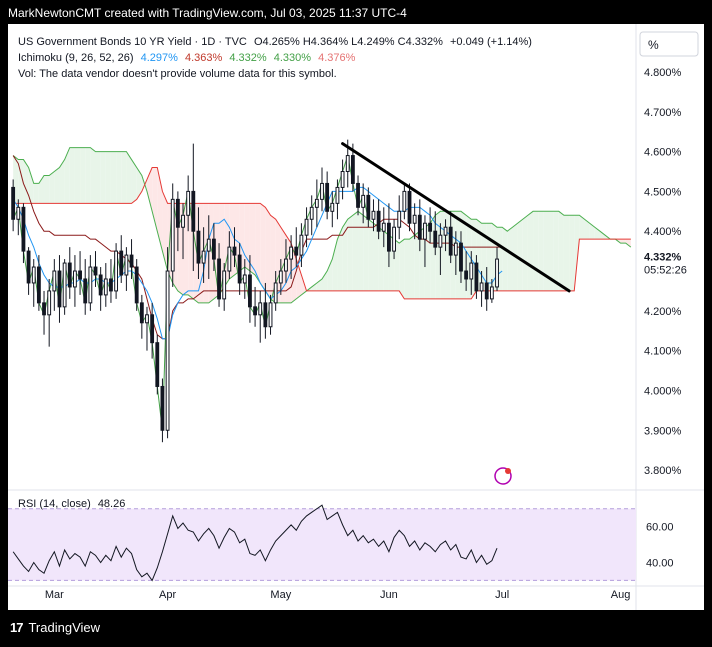 Image resolution: width=712 pixels, height=647 pixels. Describe the element at coordinates (669, 44) in the screenshot. I see `price-scale-mode-button` at that location.